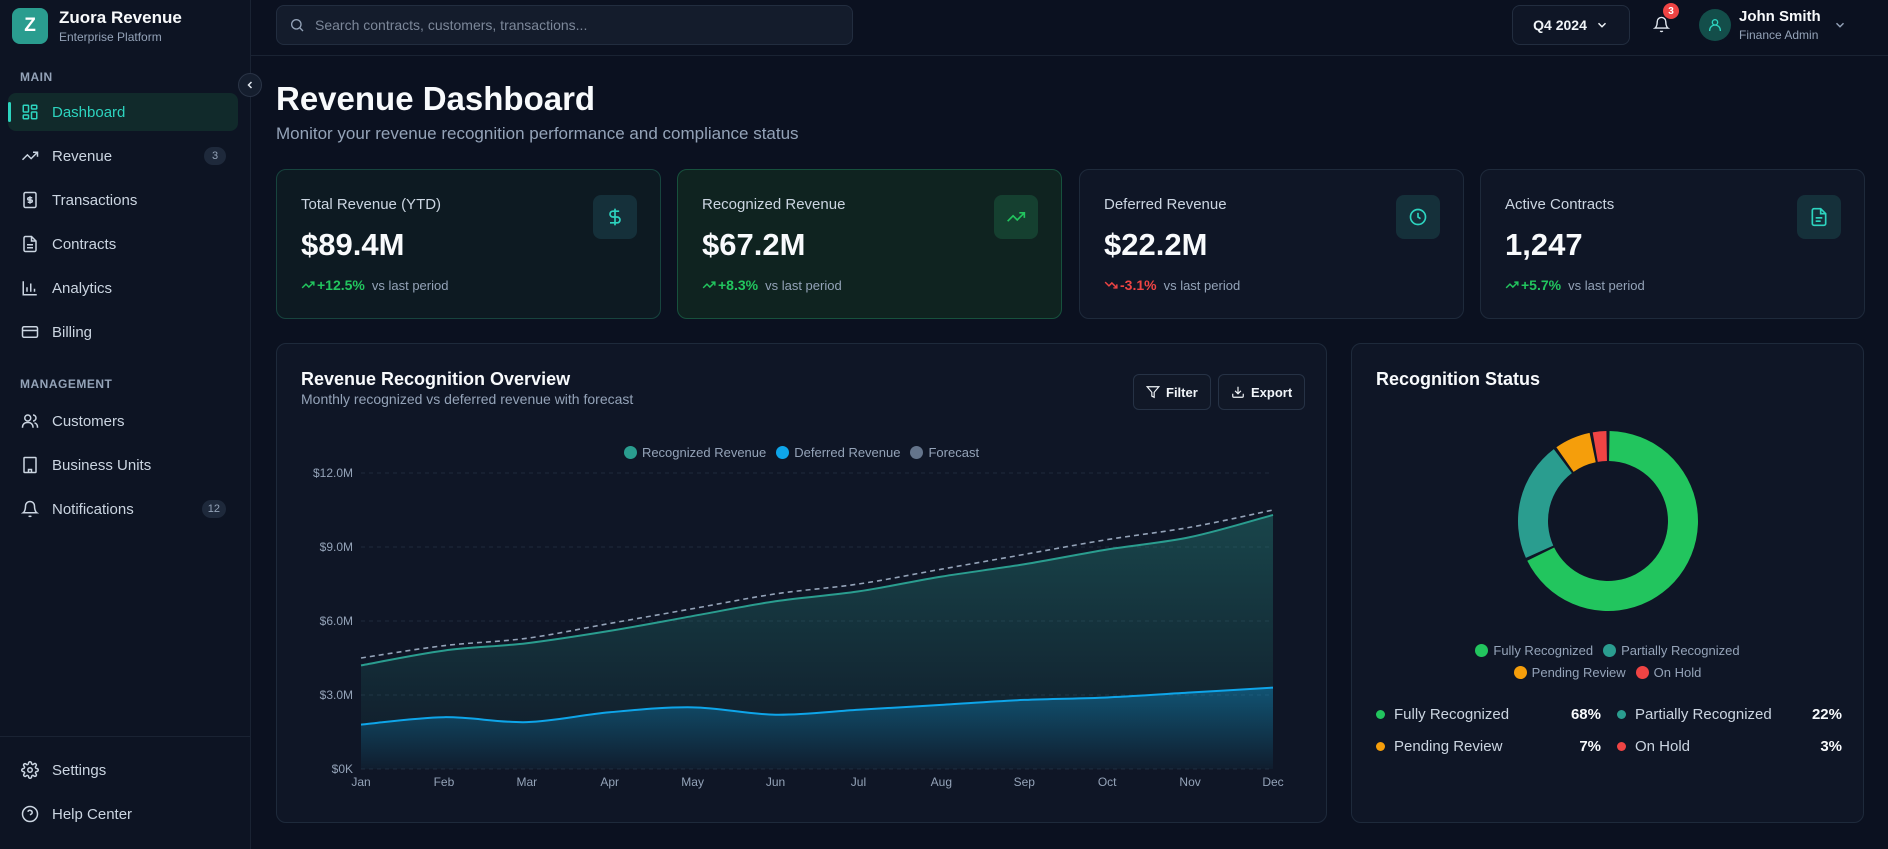 Image resolution: width=1888 pixels, height=849 pixels. Describe the element at coordinates (1534, 650) in the screenshot. I see `legend-item-fully: Fully Recognized` at that location.